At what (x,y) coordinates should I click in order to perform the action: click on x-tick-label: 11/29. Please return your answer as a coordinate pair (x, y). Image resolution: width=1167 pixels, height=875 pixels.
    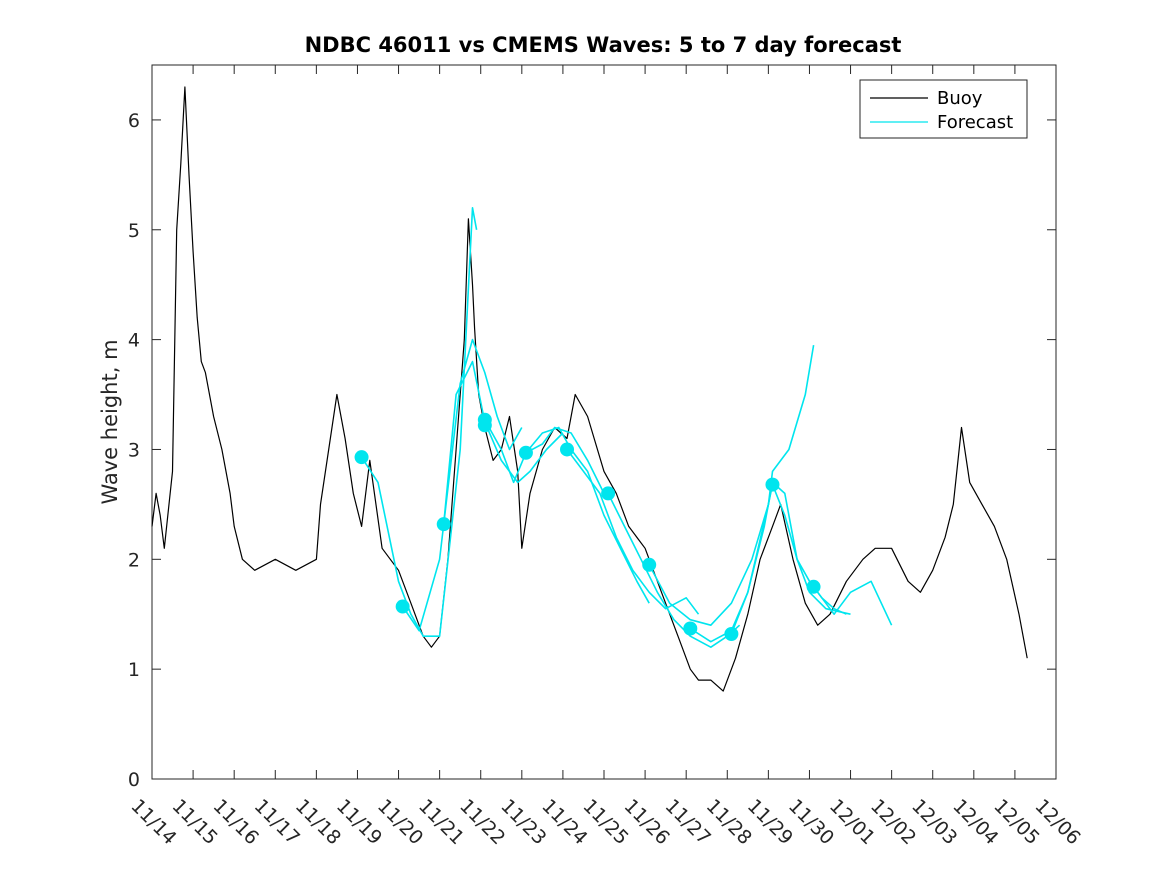
    Looking at the image, I should click on (770, 822).